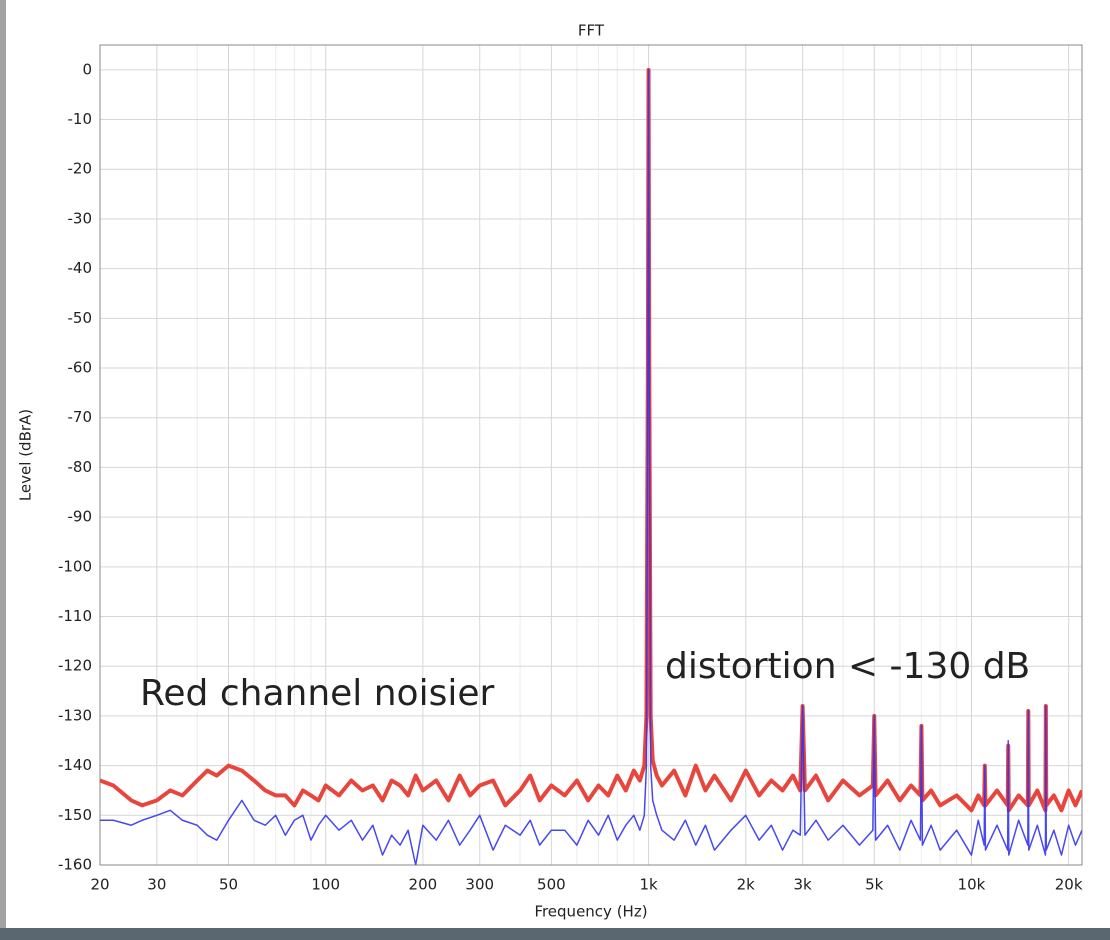 The width and height of the screenshot is (1110, 940). Describe the element at coordinates (317, 693) in the screenshot. I see `annotation: Red channel noisier` at that location.